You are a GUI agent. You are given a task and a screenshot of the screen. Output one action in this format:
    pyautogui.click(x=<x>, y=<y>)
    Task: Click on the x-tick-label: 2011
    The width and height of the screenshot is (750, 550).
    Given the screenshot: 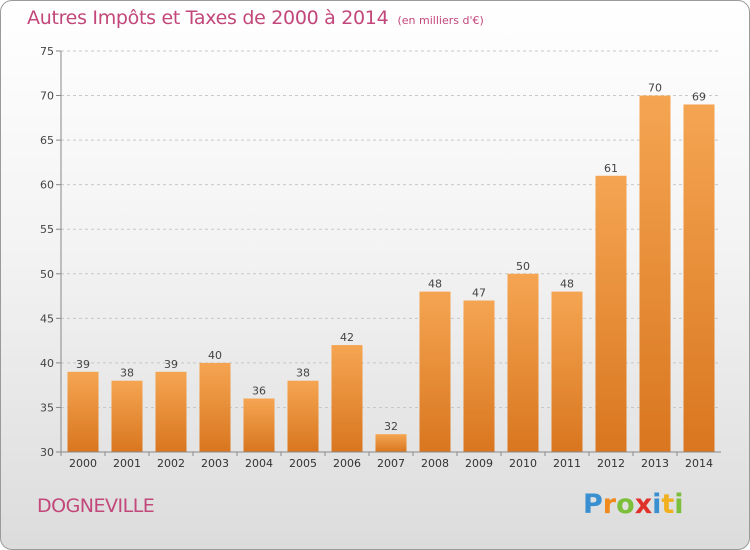 What is the action you would take?
    pyautogui.click(x=567, y=463)
    